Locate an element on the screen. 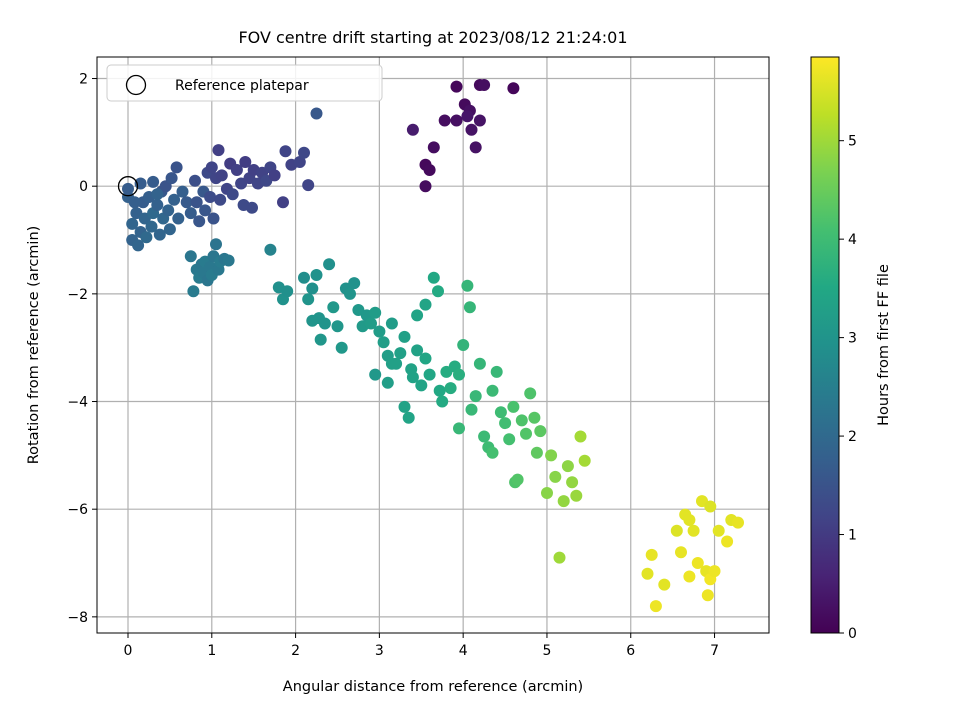 The height and width of the screenshot is (720, 960). x-axis-label: Angular distance from reference (arcmin) is located at coordinates (433, 687).